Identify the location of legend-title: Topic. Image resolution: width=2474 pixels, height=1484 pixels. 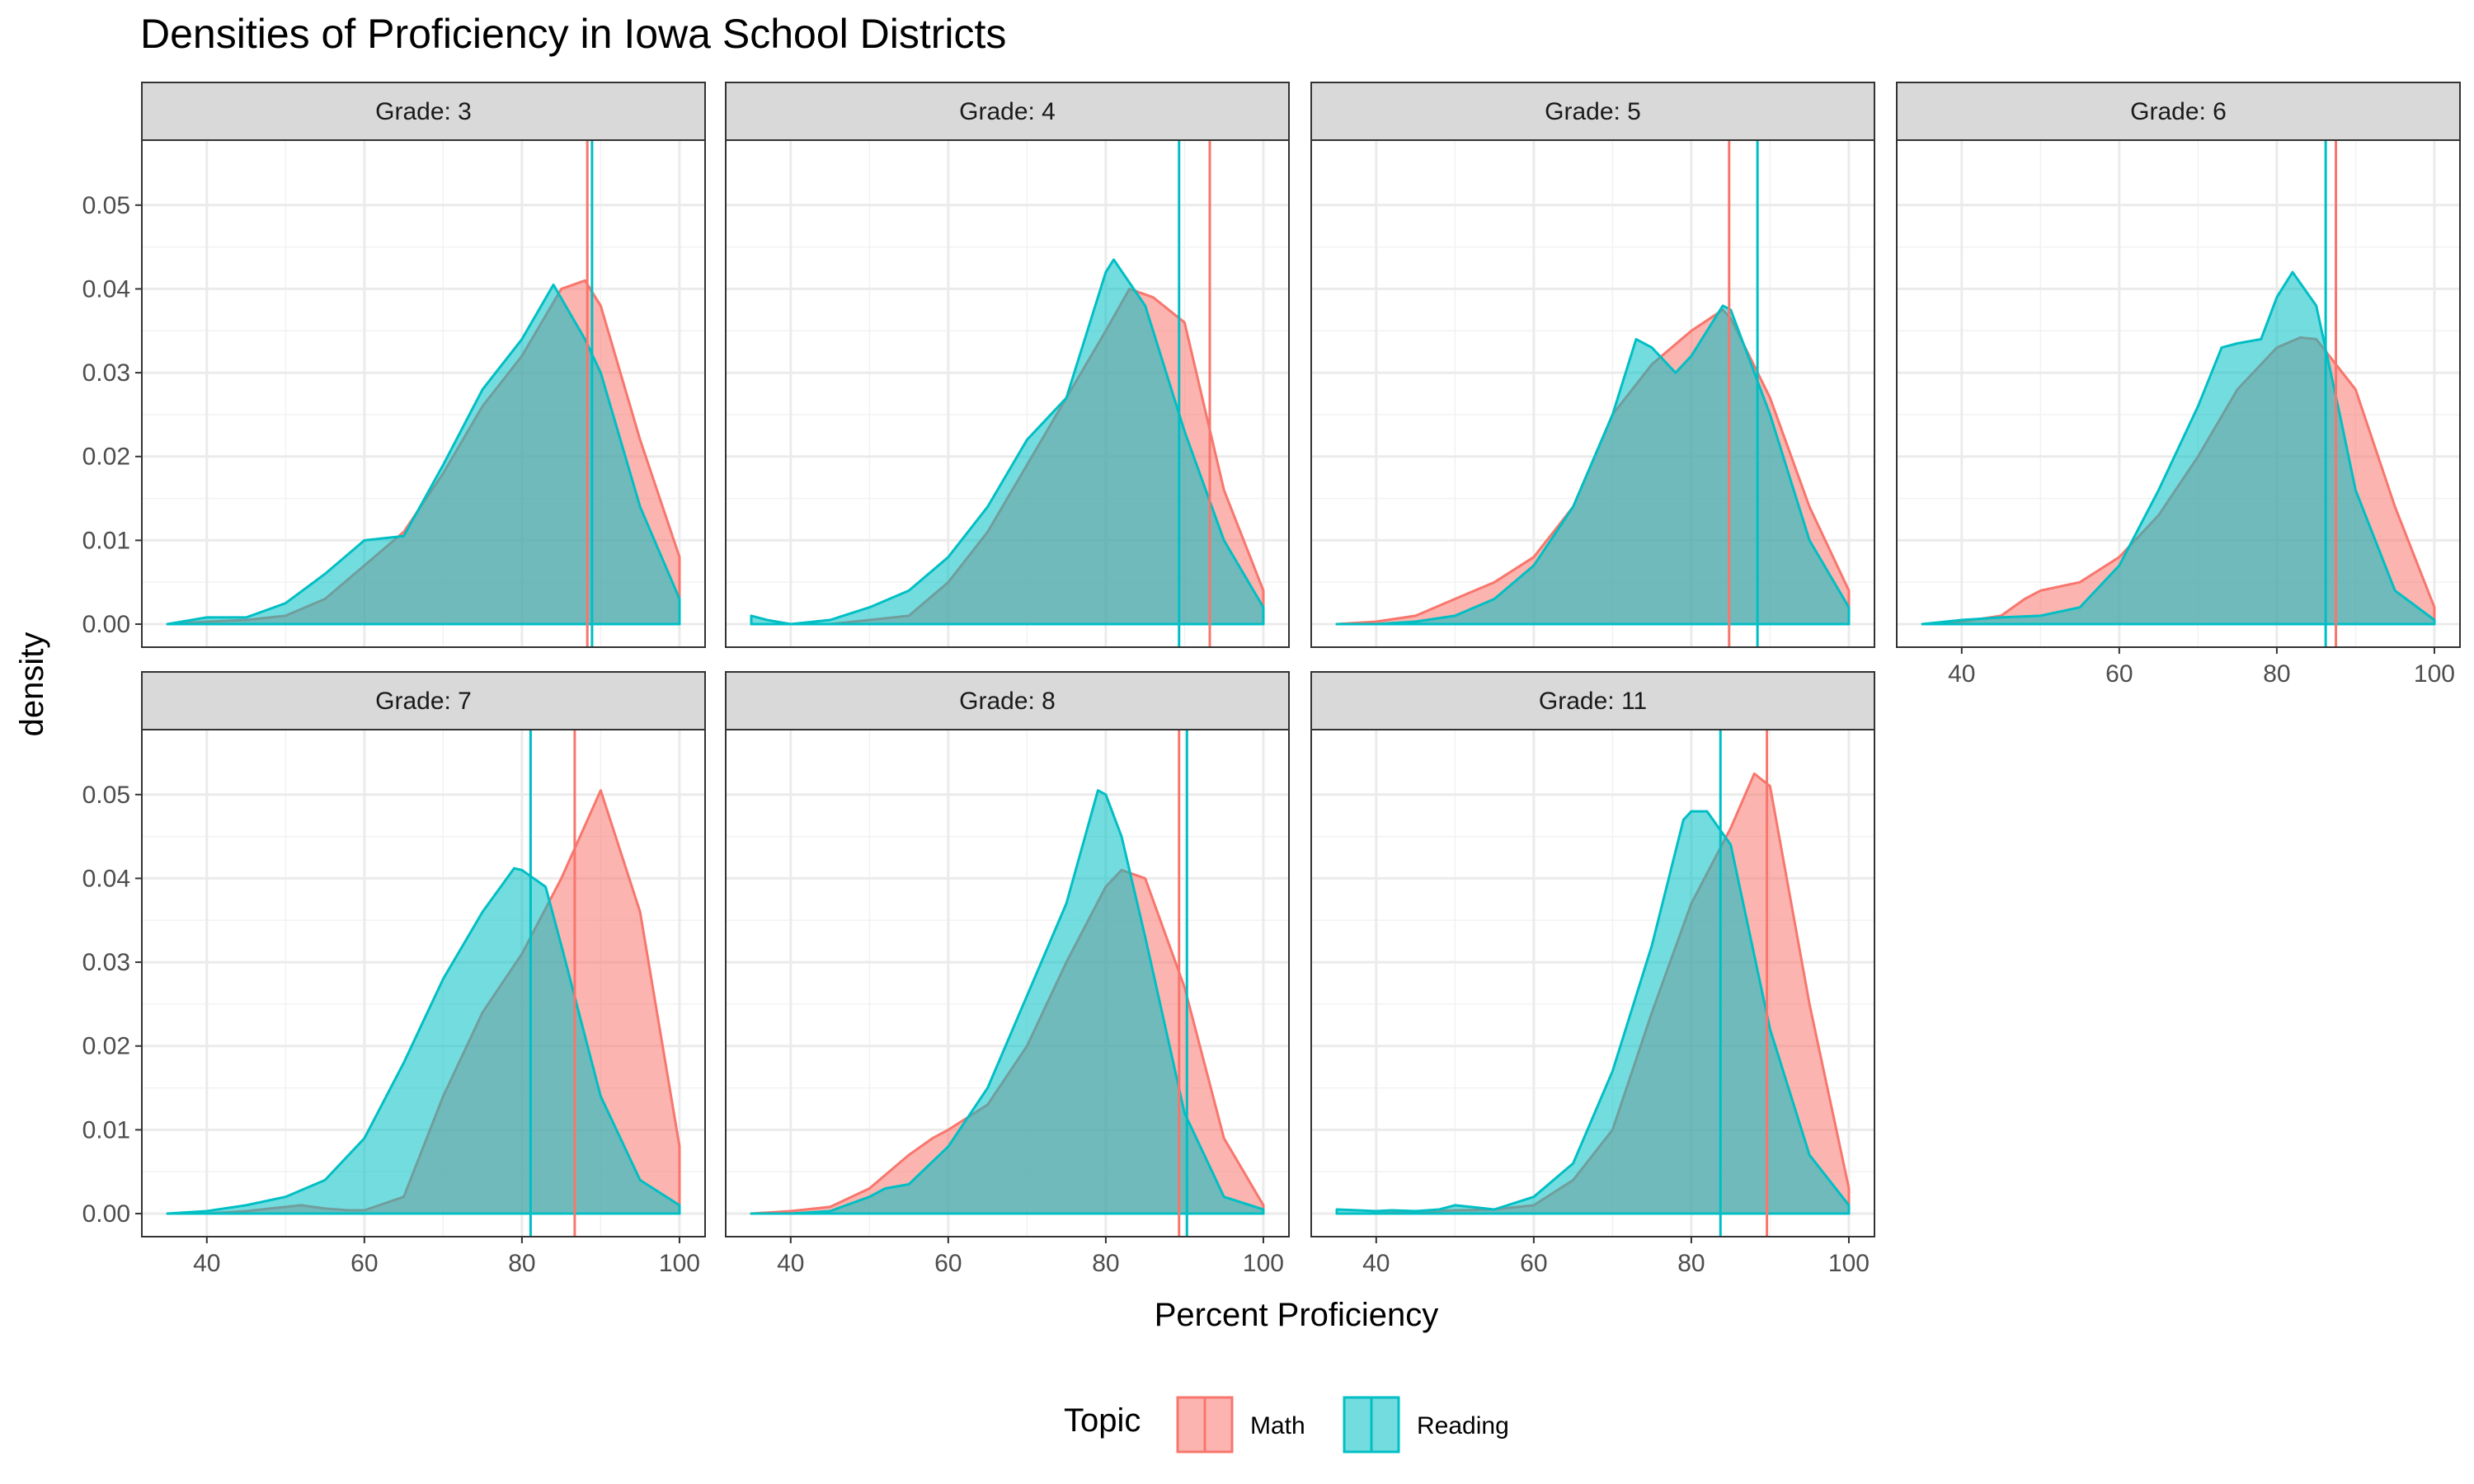
(1102, 1420).